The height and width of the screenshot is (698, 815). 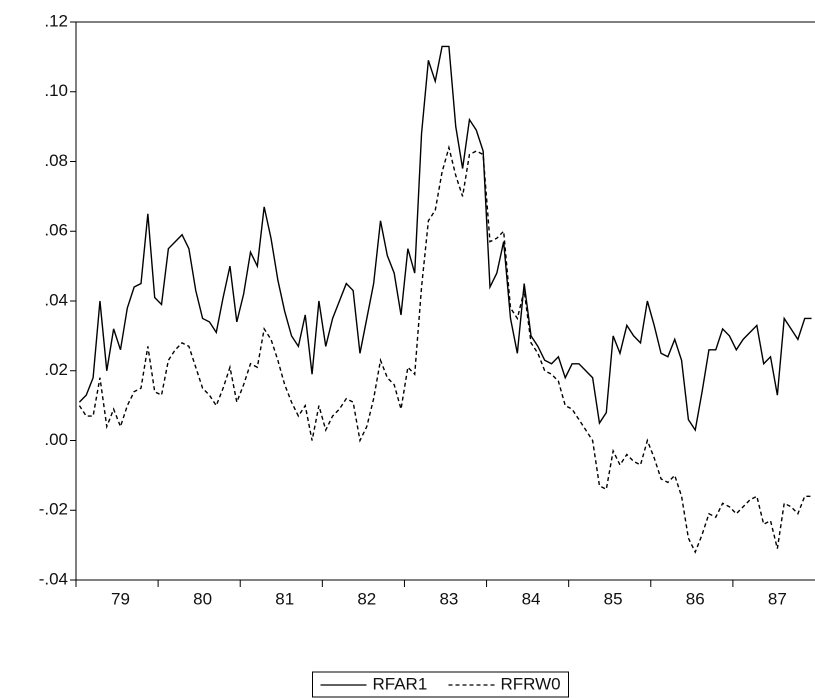 I want to click on legend-box, so click(x=440, y=684).